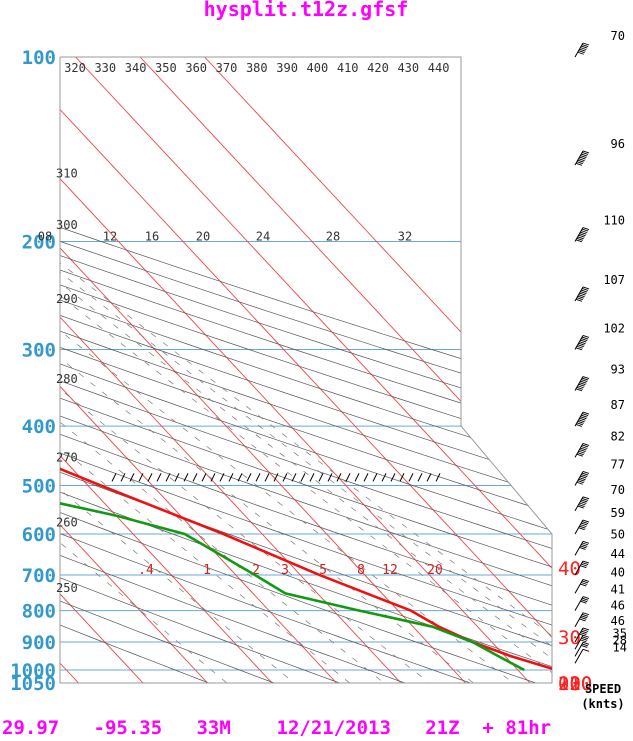  What do you see at coordinates (39, 350) in the screenshot?
I see `pressure-tick-label: 300` at bounding box center [39, 350].